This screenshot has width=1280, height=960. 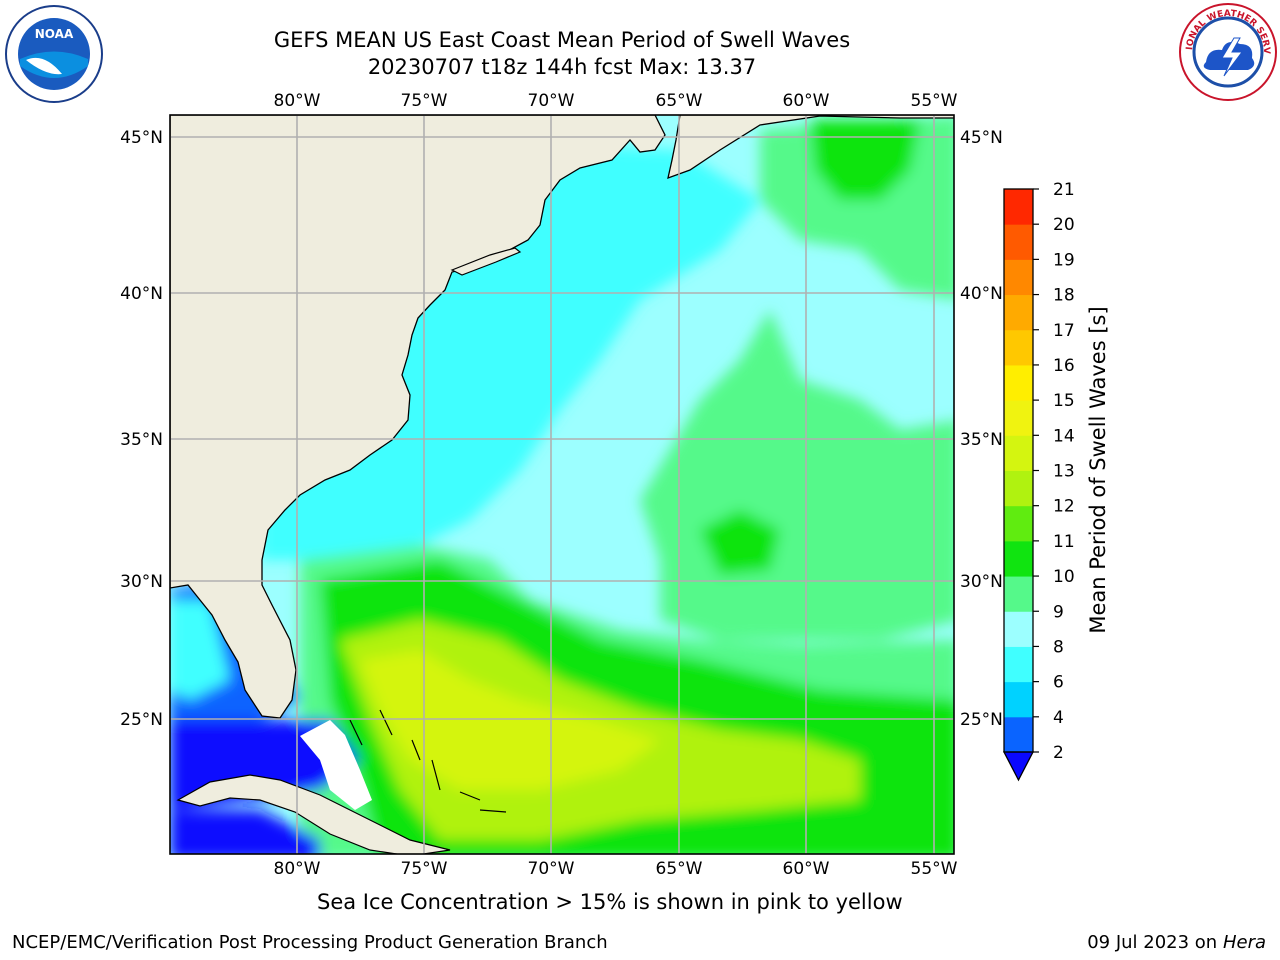 I want to click on field-deepblue-caribbean, so click(x=245, y=832).